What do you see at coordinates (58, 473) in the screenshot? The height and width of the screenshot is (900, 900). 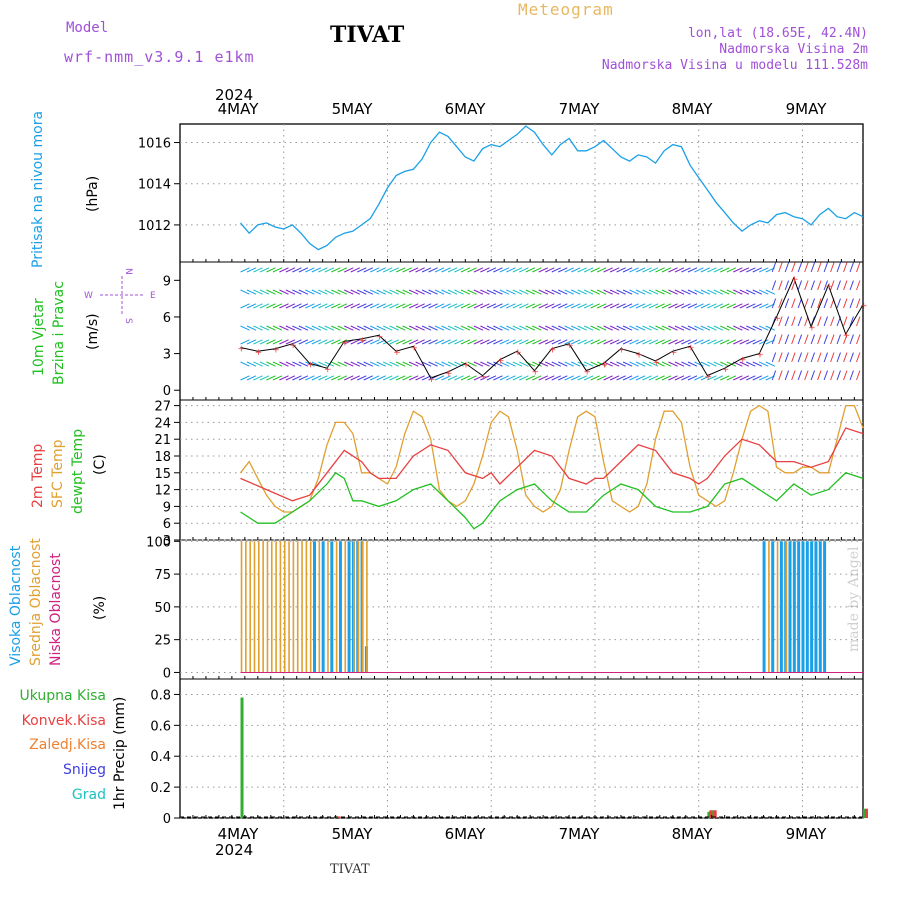 I see `sfc-temp-label: SFC Temp` at bounding box center [58, 473].